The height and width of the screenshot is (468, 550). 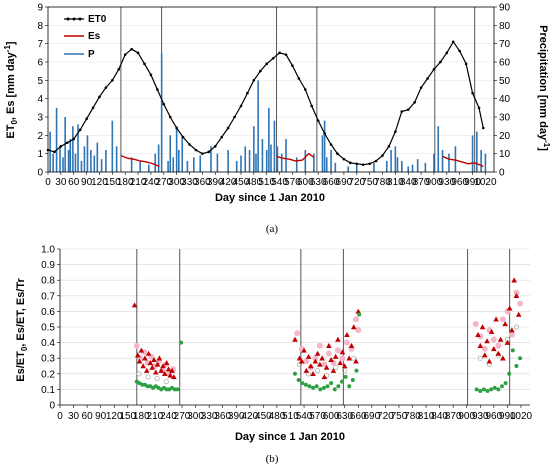 What do you see at coordinates (40, 136) in the screenshot?
I see `y-tick-label: 2` at bounding box center [40, 136].